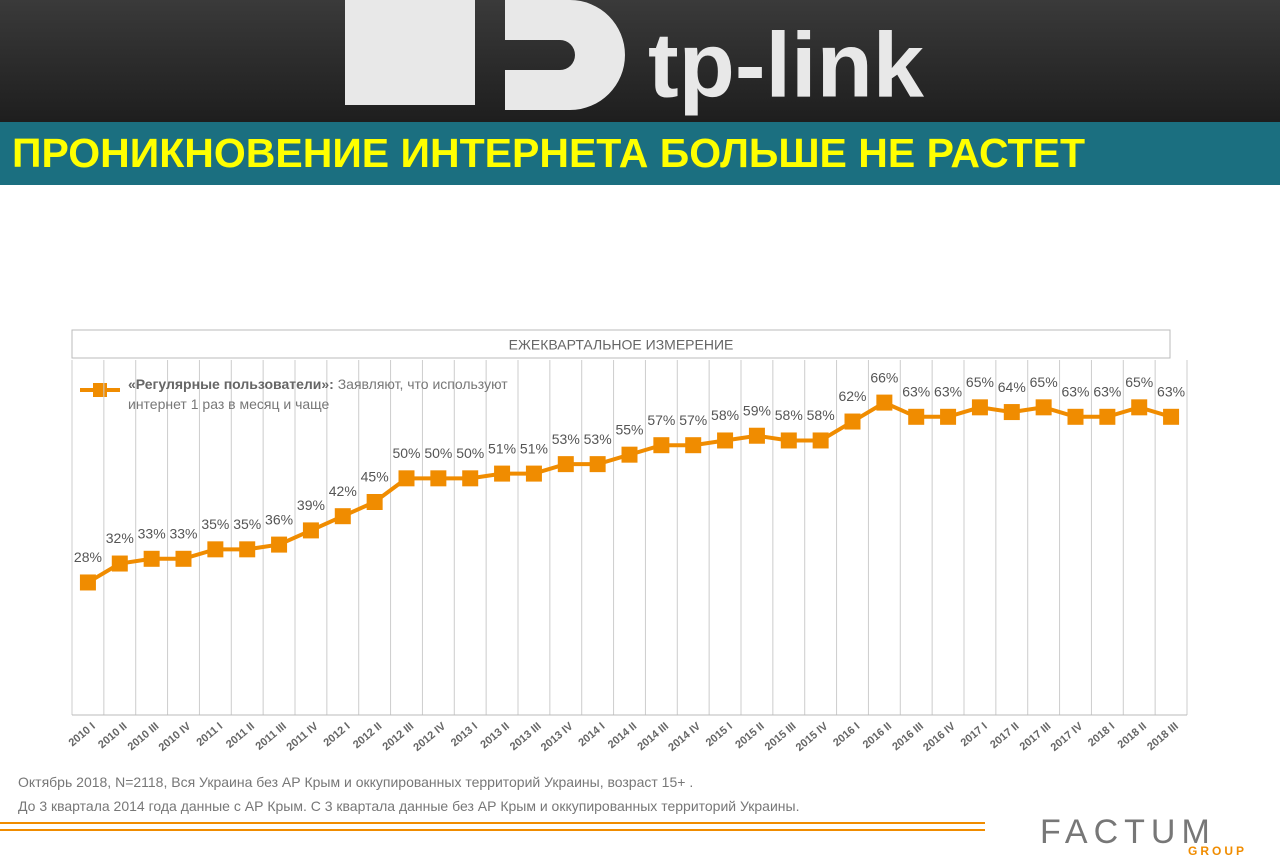 This screenshot has height=866, width=1280. I want to click on subtitle-box, so click(621, 344).